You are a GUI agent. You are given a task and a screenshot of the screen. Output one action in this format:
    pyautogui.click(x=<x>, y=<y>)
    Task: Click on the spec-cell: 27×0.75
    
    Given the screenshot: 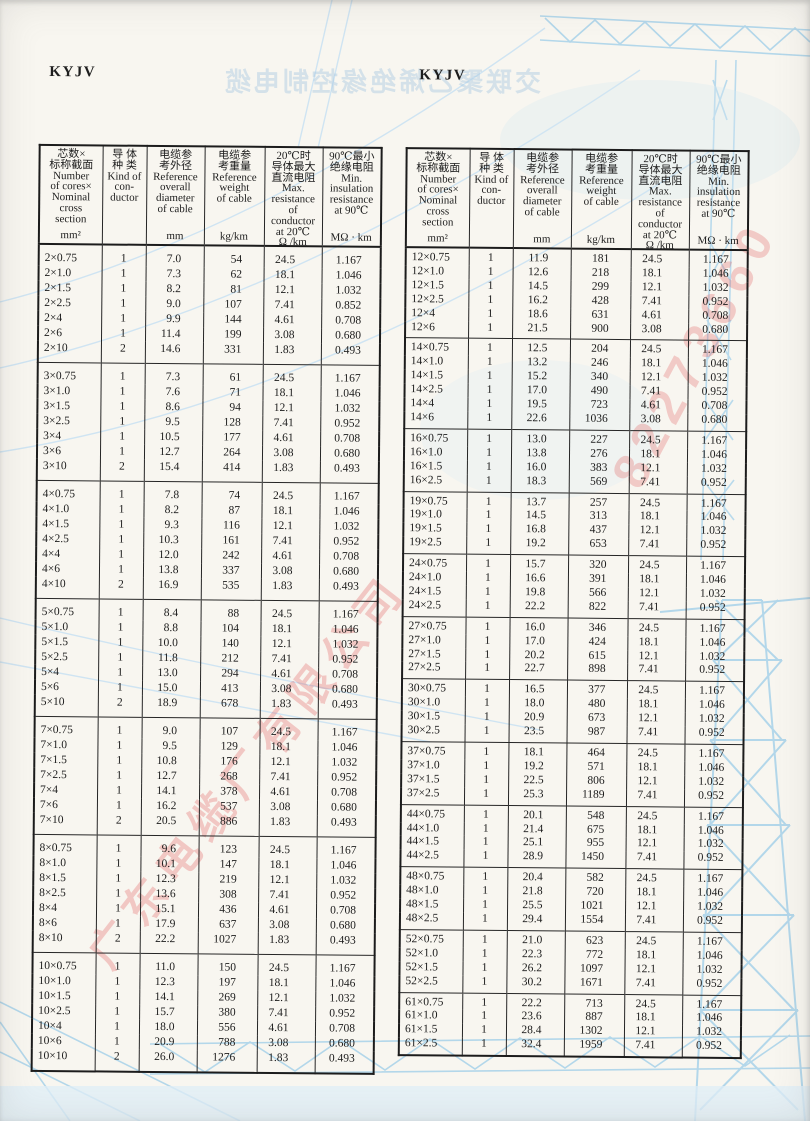 What is the action you would take?
    pyautogui.click(x=427, y=626)
    